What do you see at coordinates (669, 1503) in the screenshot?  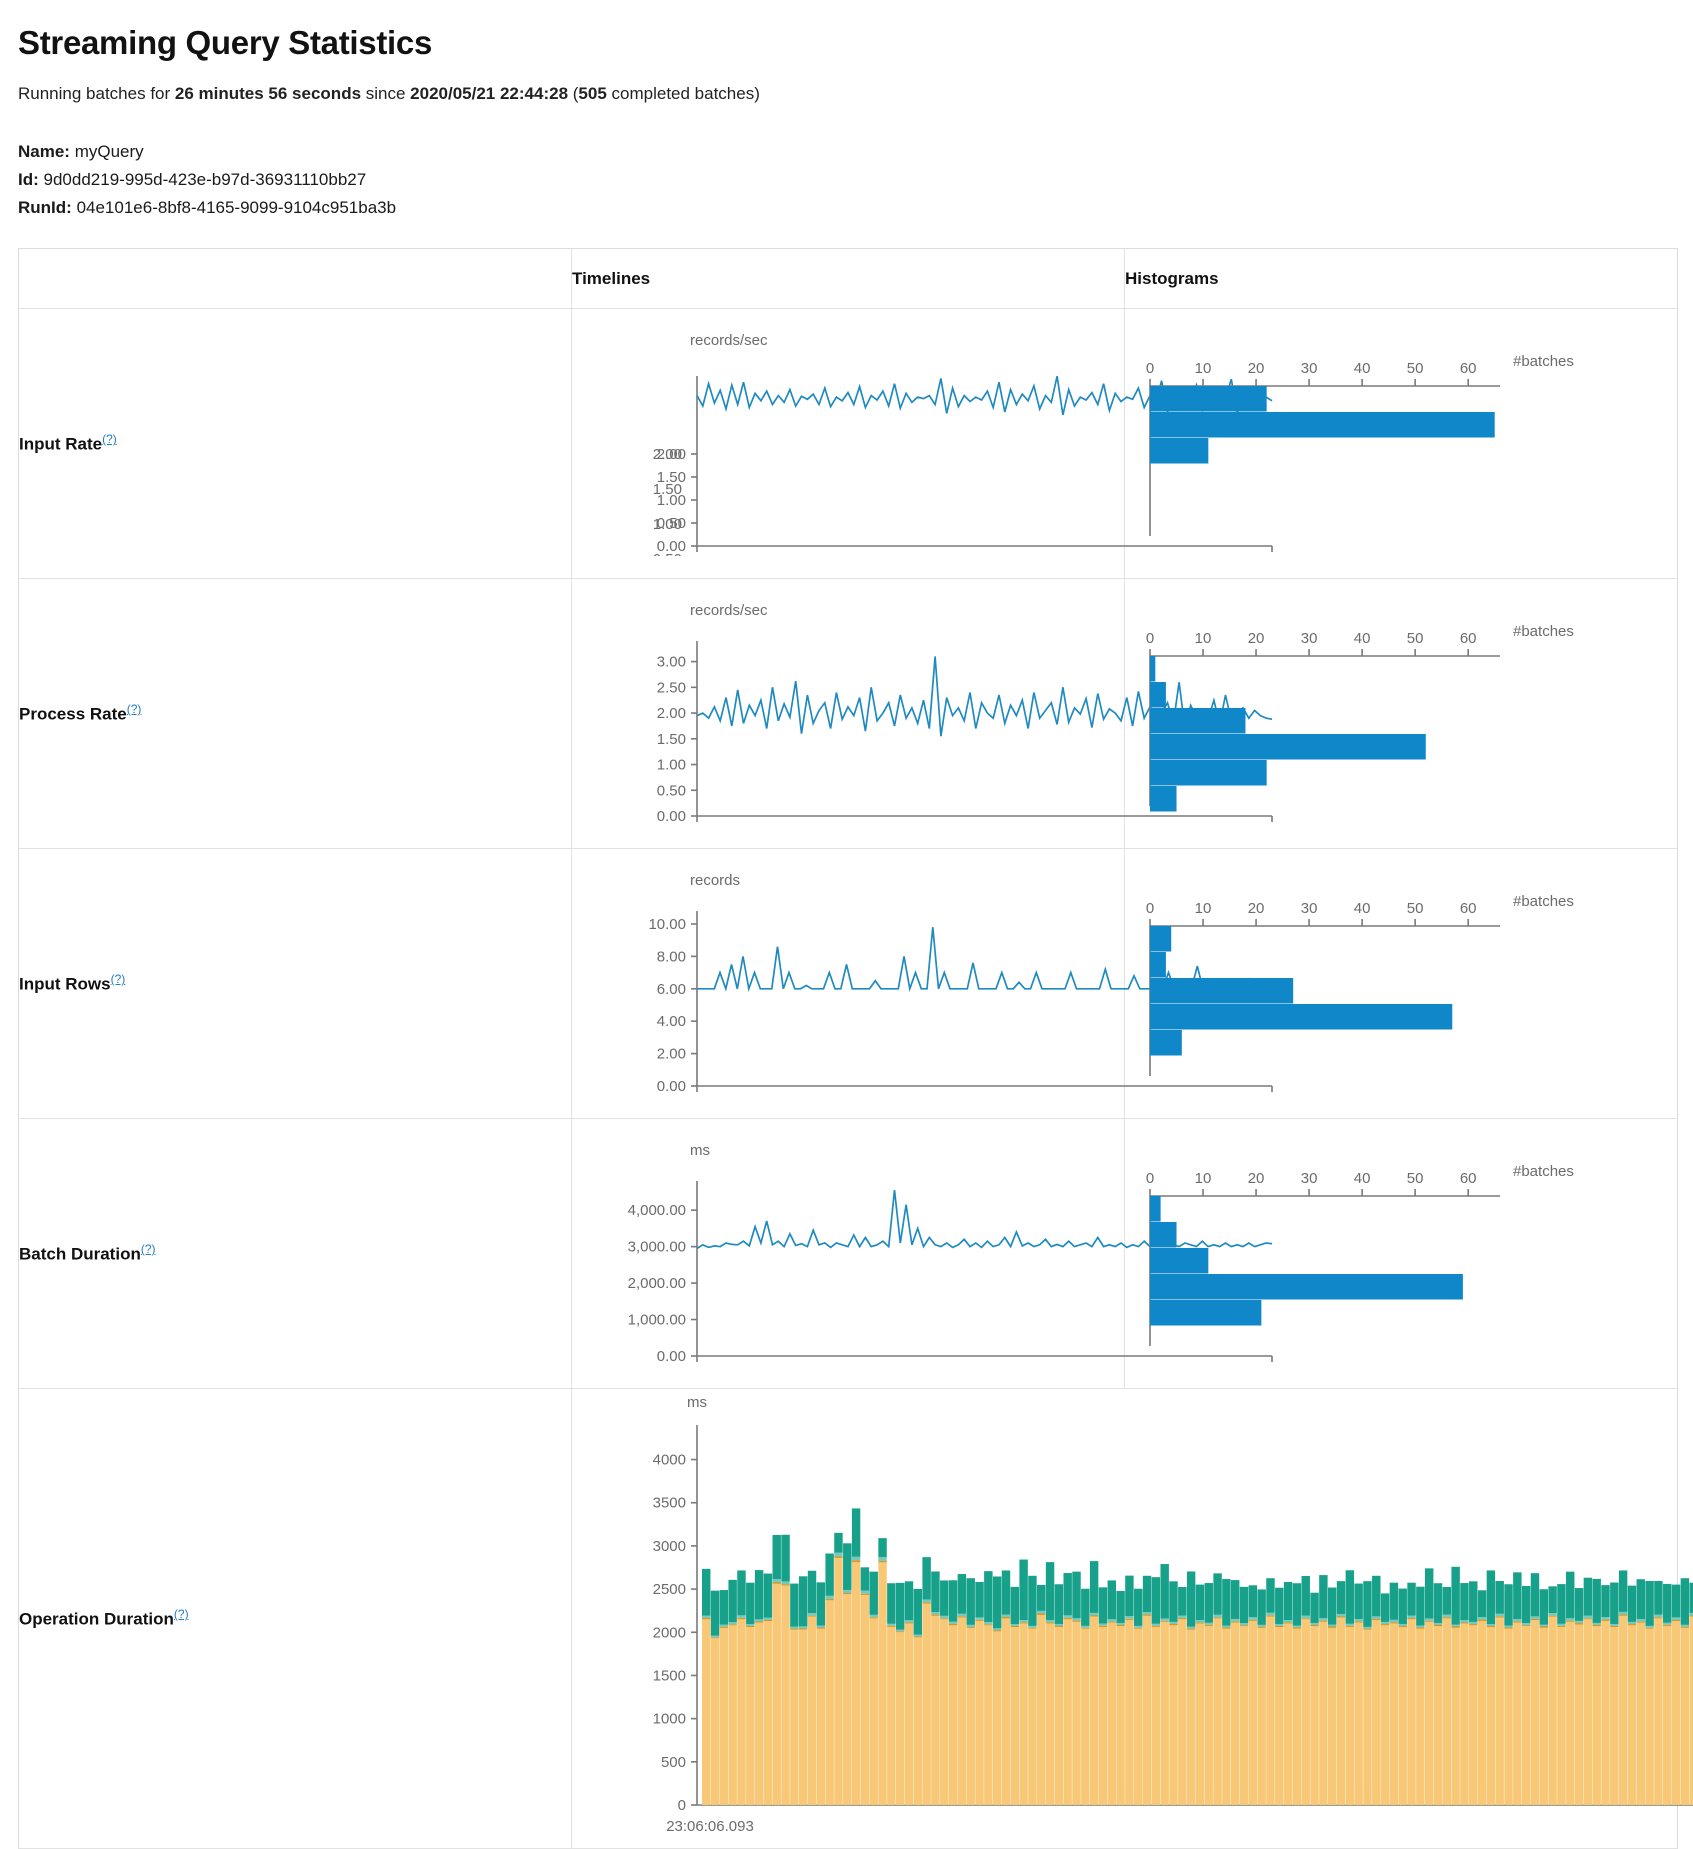 I see `y-tick-label: 3500` at bounding box center [669, 1503].